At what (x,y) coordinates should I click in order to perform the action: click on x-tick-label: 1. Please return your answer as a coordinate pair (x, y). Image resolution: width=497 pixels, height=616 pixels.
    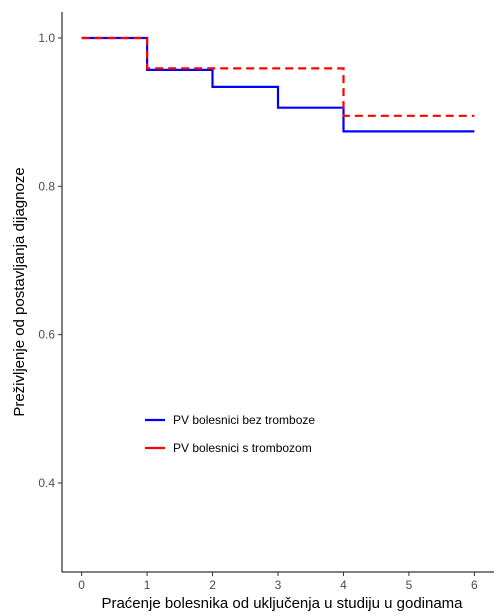
    Looking at the image, I should click on (147, 585).